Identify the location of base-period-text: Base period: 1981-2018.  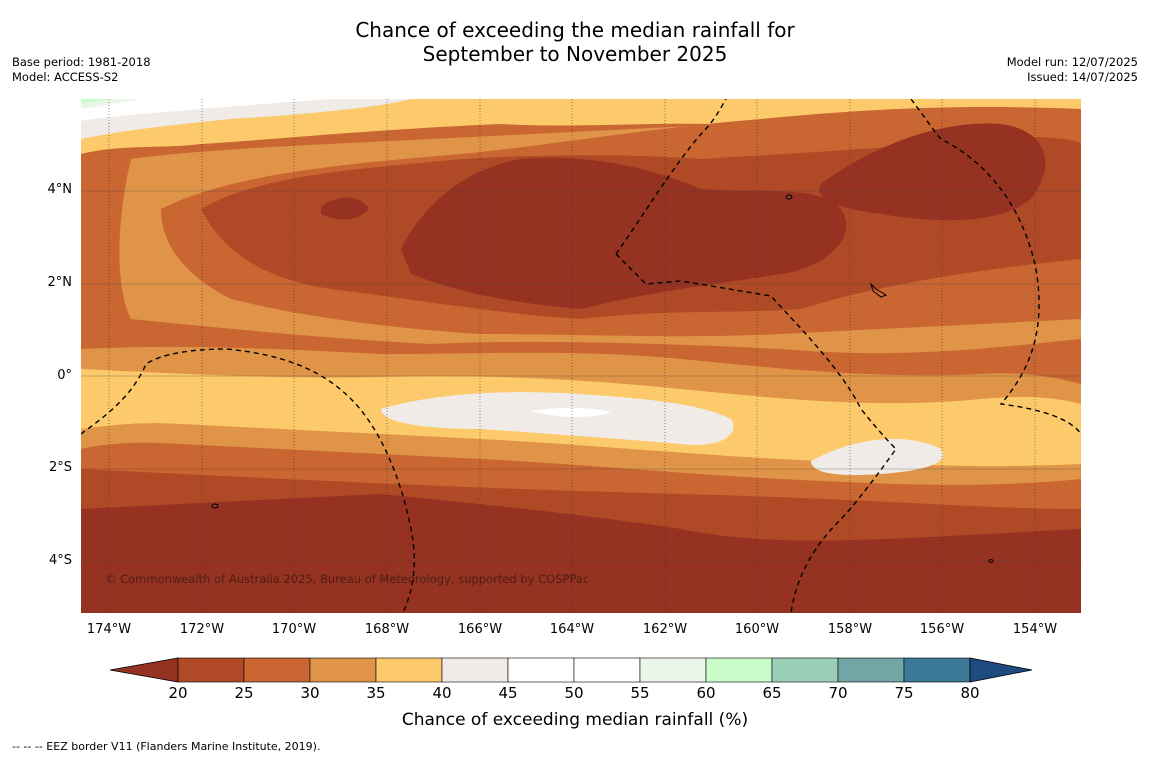
(81, 62).